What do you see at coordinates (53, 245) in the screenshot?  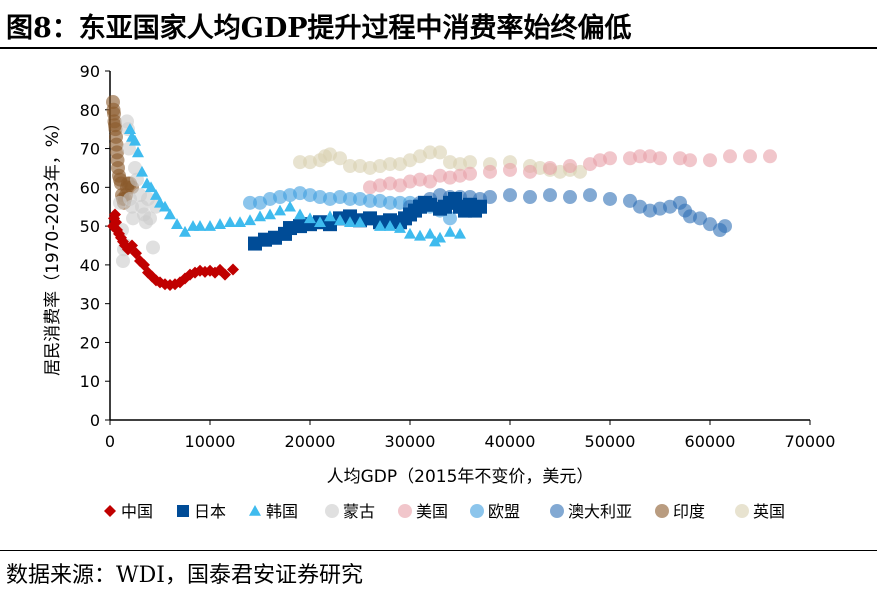 I see `y-axis-label: 居民消费率（1970-2023年，%）` at bounding box center [53, 245].